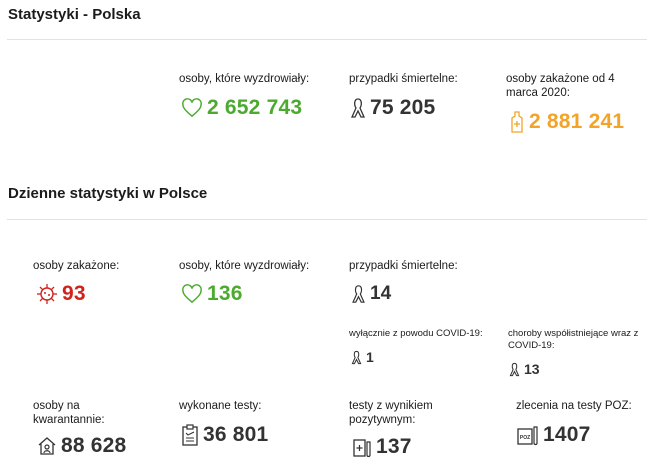 Image resolution: width=650 pixels, height=471 pixels. What do you see at coordinates (392, 108) in the screenshot?
I see `total-deaths-value: 75 205` at bounding box center [392, 108].